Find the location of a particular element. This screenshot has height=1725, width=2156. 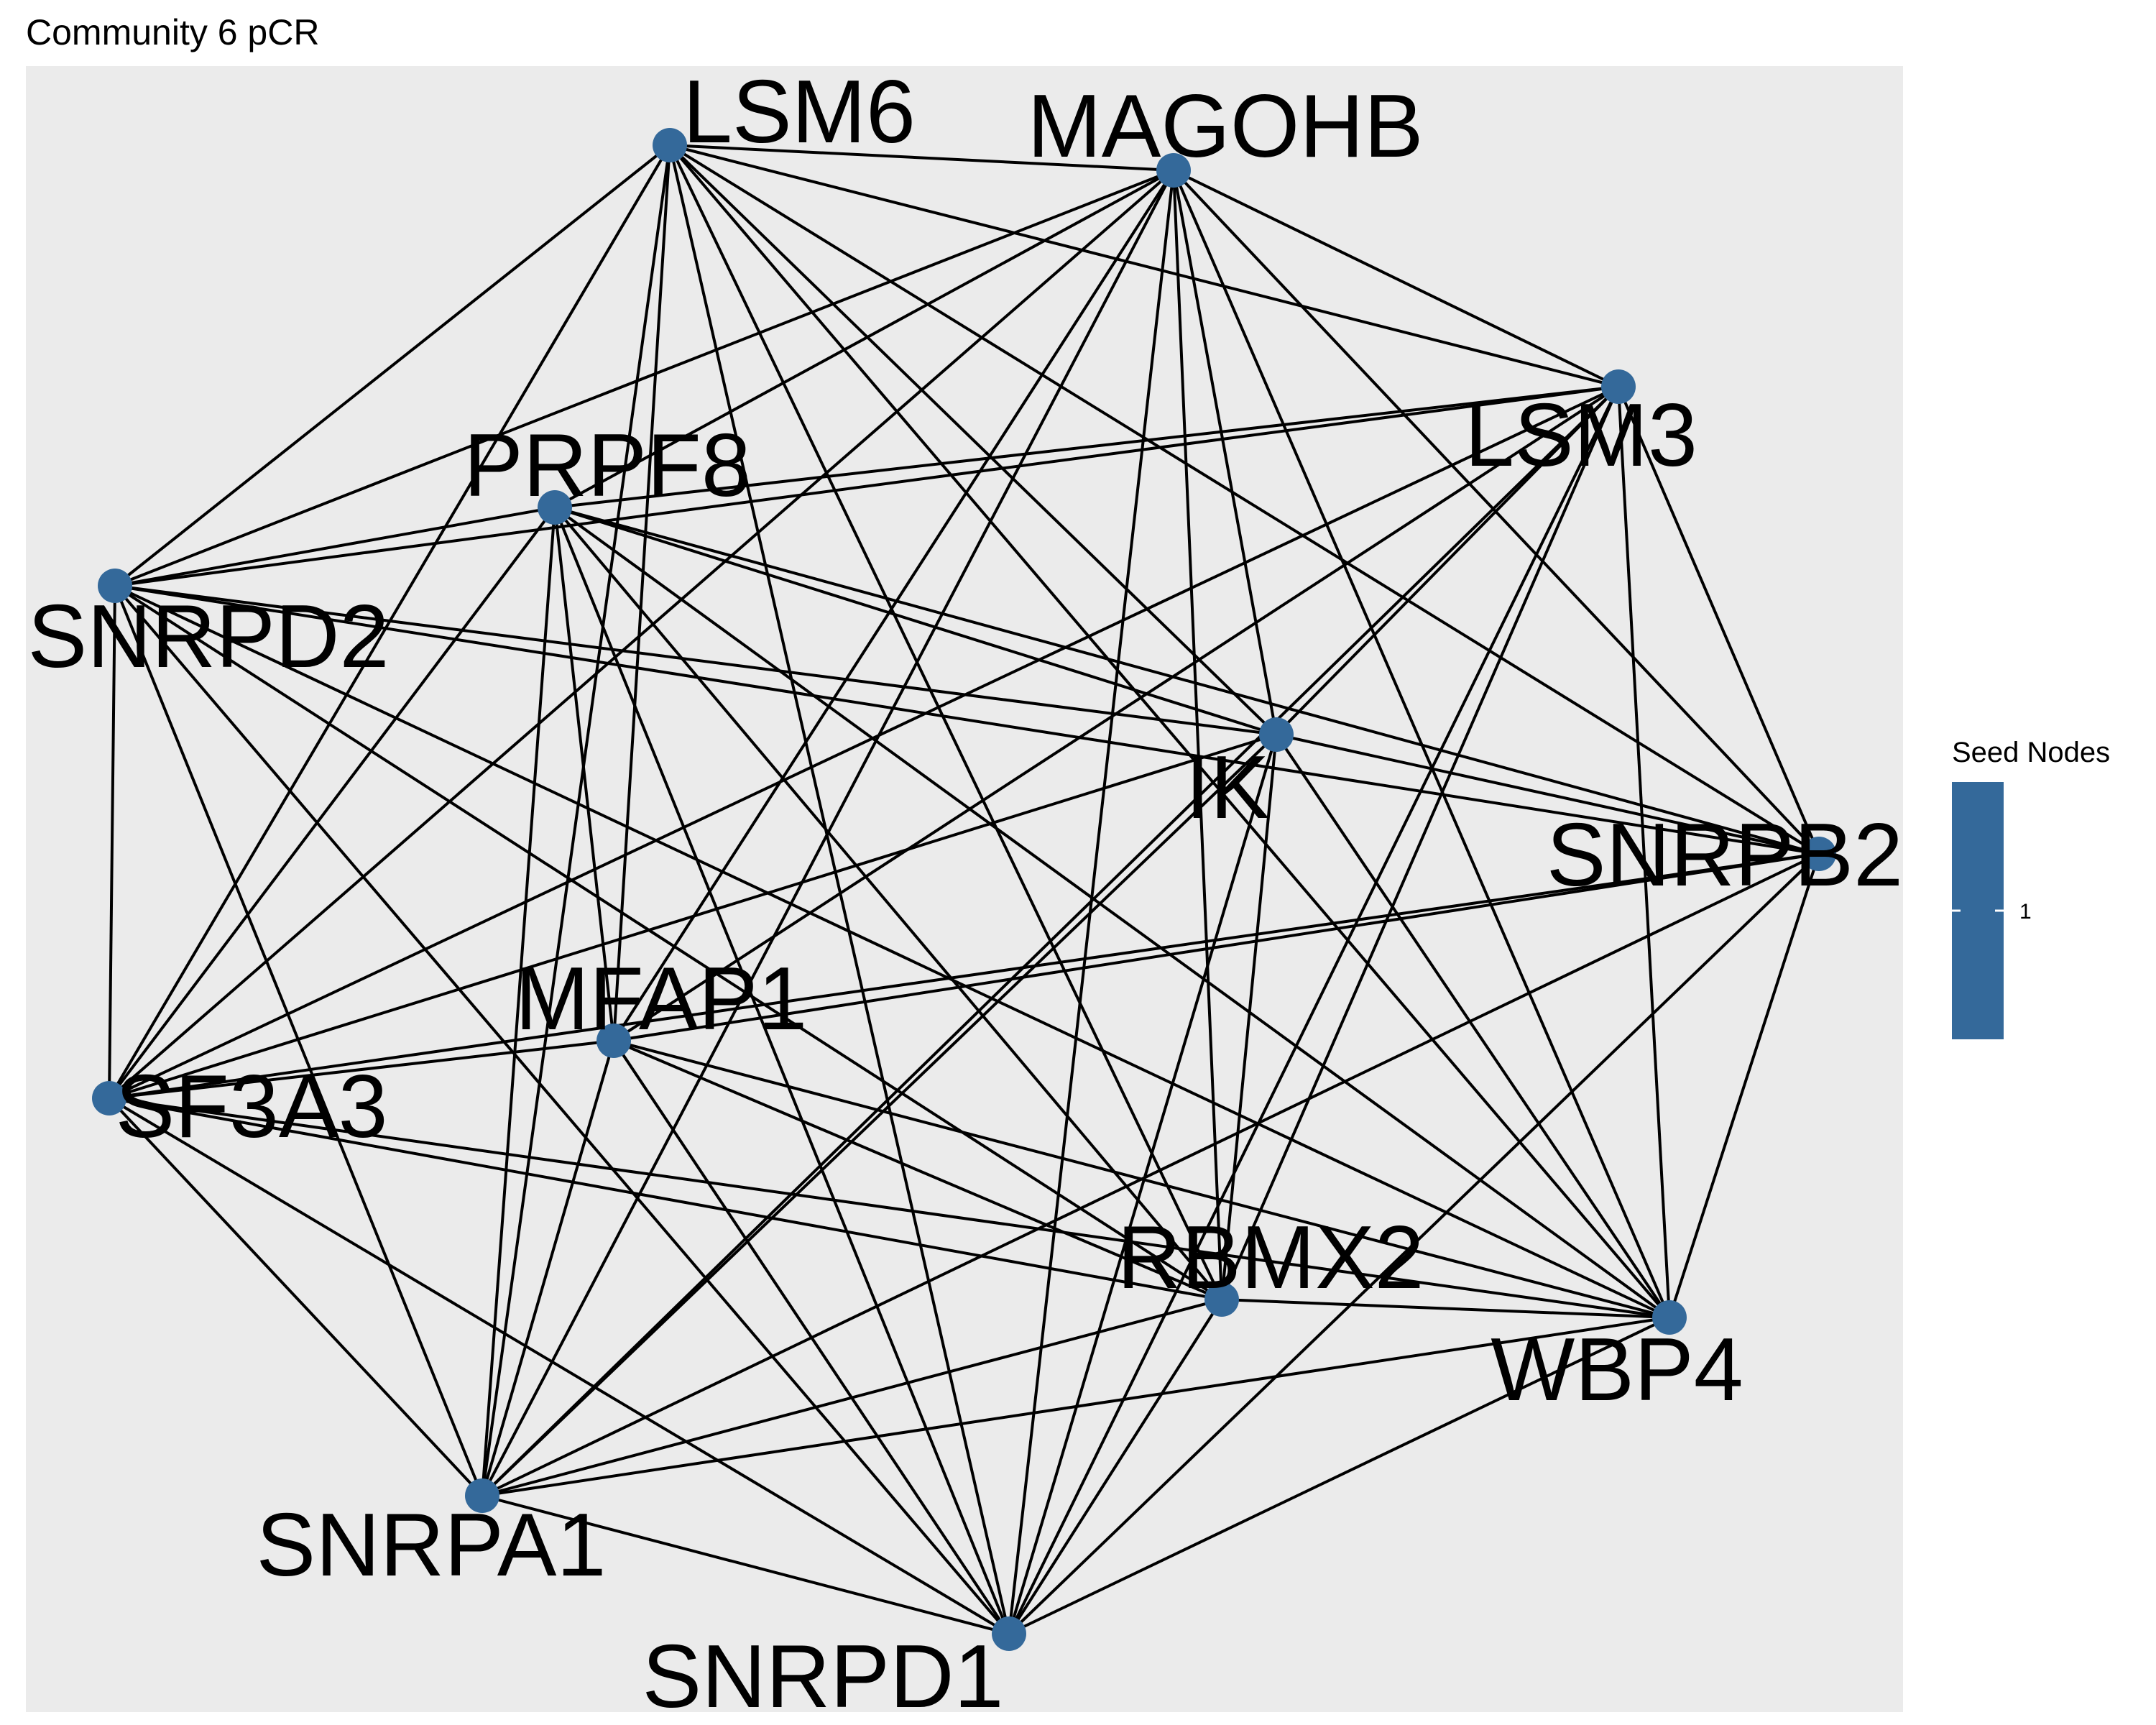

edge-mfap1-snrpd1 is located at coordinates (811, 1337).